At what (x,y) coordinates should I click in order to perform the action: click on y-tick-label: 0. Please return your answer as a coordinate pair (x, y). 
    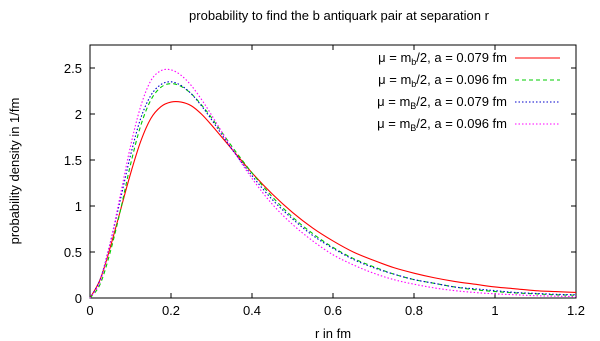
    Looking at the image, I should click on (78, 298).